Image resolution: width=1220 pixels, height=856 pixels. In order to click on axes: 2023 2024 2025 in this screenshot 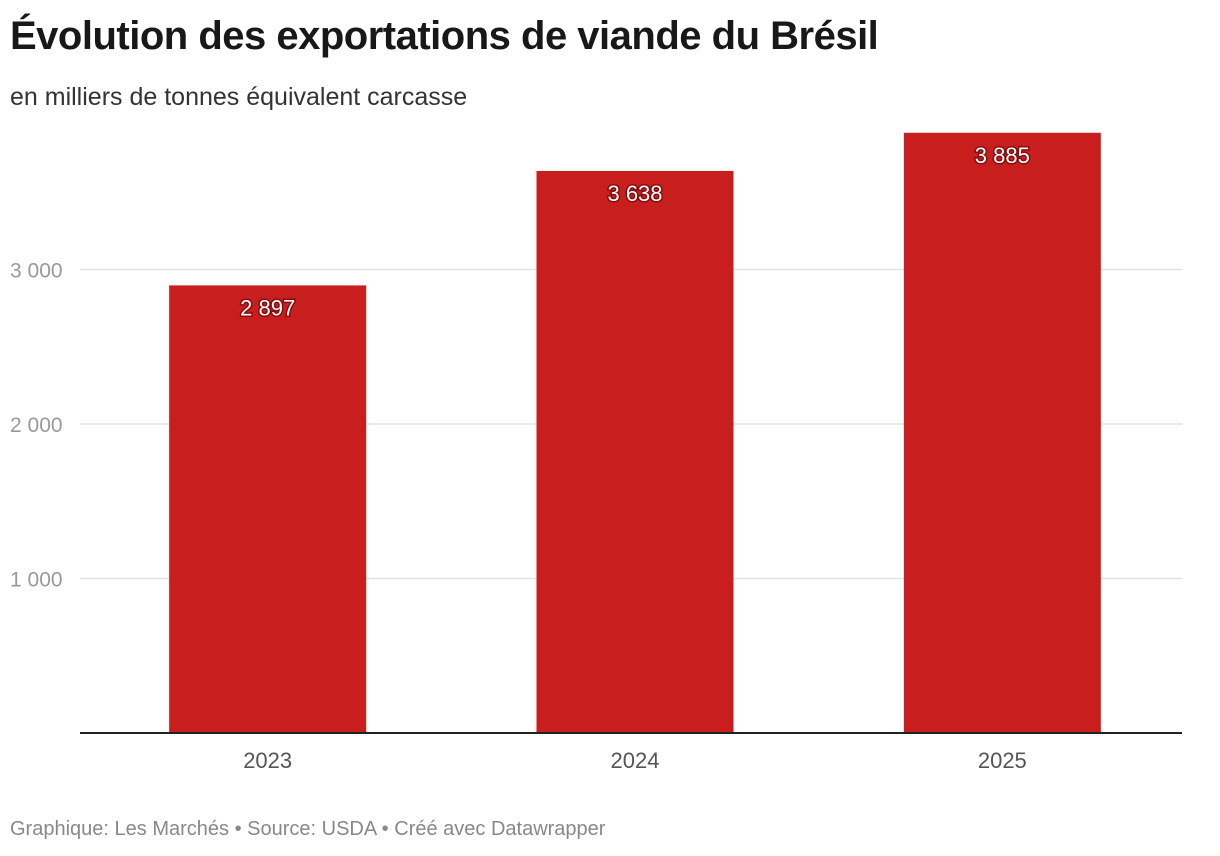, I will do `click(631, 752)`.